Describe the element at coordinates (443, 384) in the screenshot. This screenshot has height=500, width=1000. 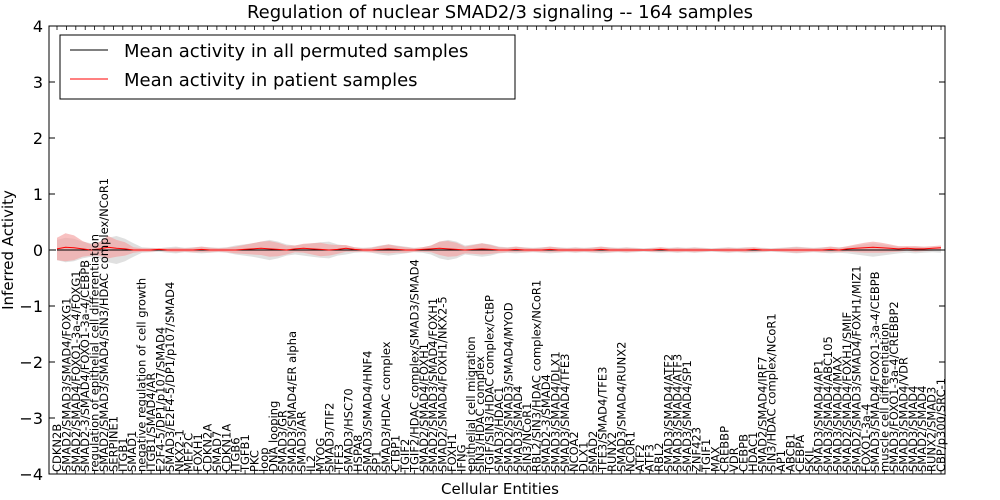
I see `category-label: SMAD2/SMAD4/FOXH1/NKX2-5` at that location.